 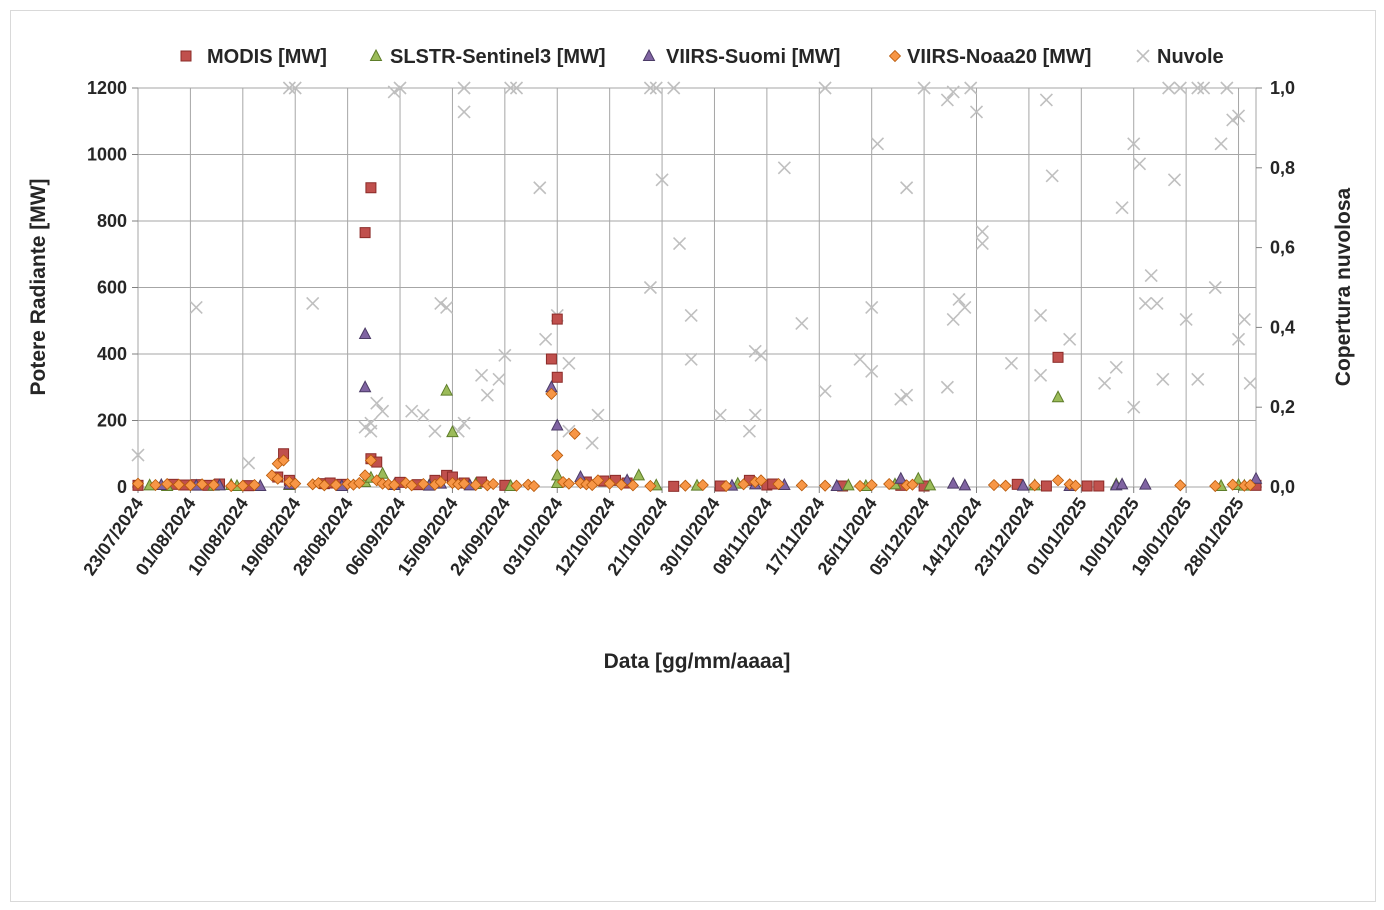 I want to click on legend-entry: VIIRS-Suomi [MW], so click(x=741, y=57).